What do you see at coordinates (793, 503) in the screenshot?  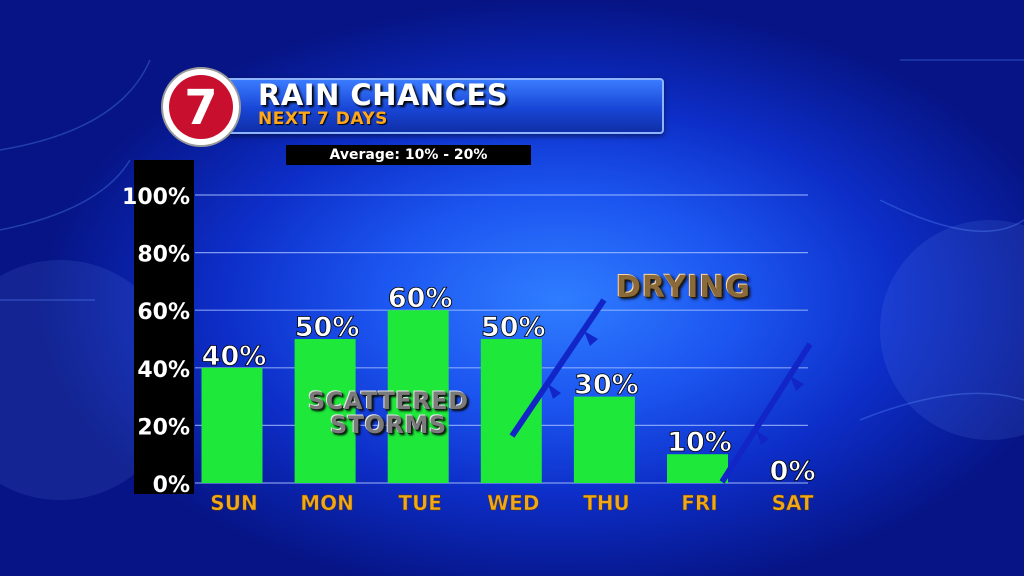 I see `x-tick-label: SAT` at bounding box center [793, 503].